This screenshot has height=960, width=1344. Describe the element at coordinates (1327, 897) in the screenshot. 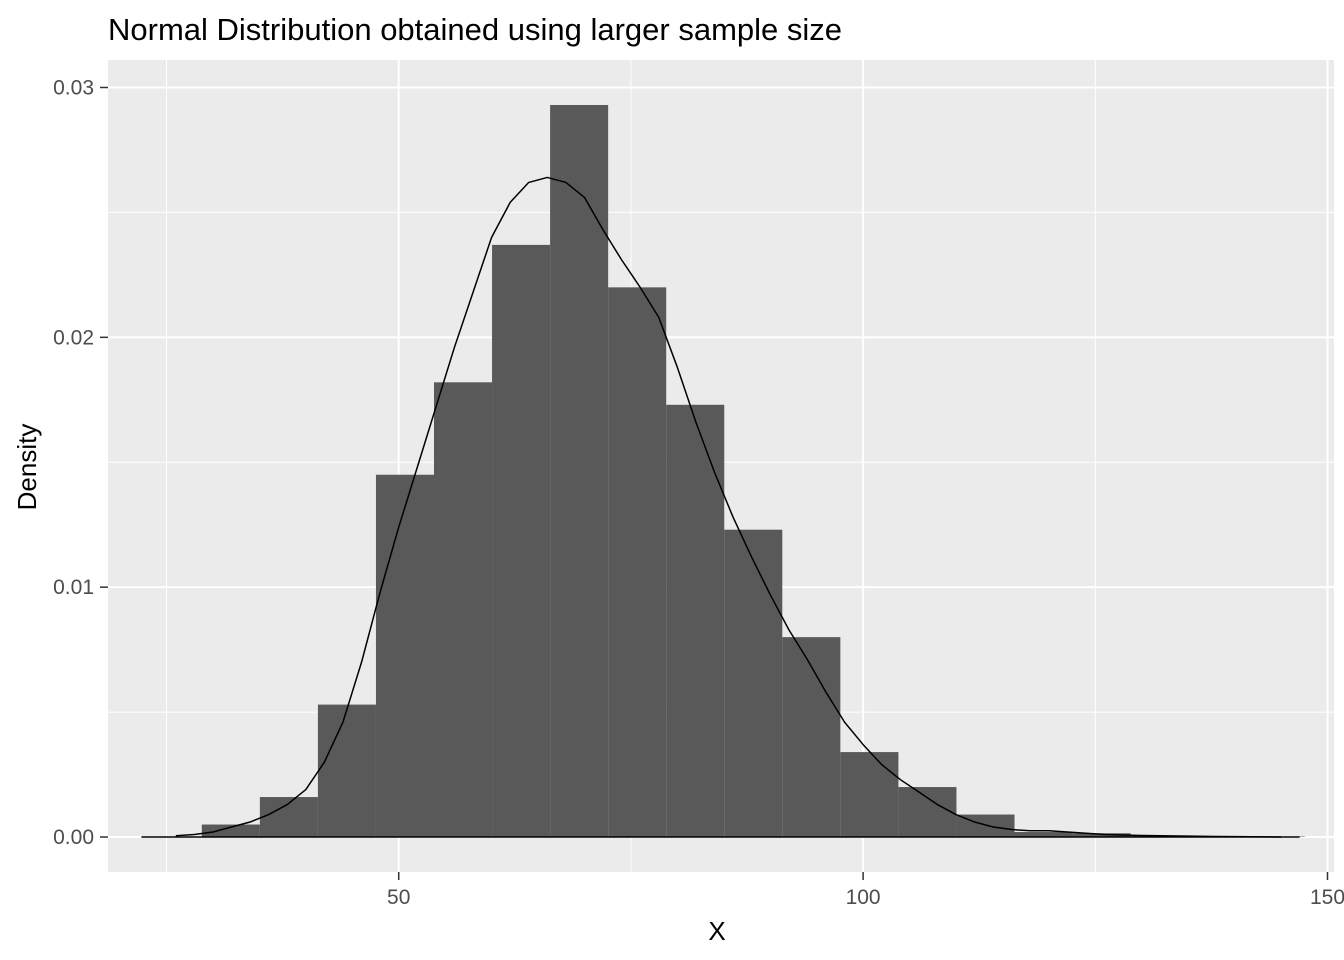

I see `x-tick-label: 150` at that location.